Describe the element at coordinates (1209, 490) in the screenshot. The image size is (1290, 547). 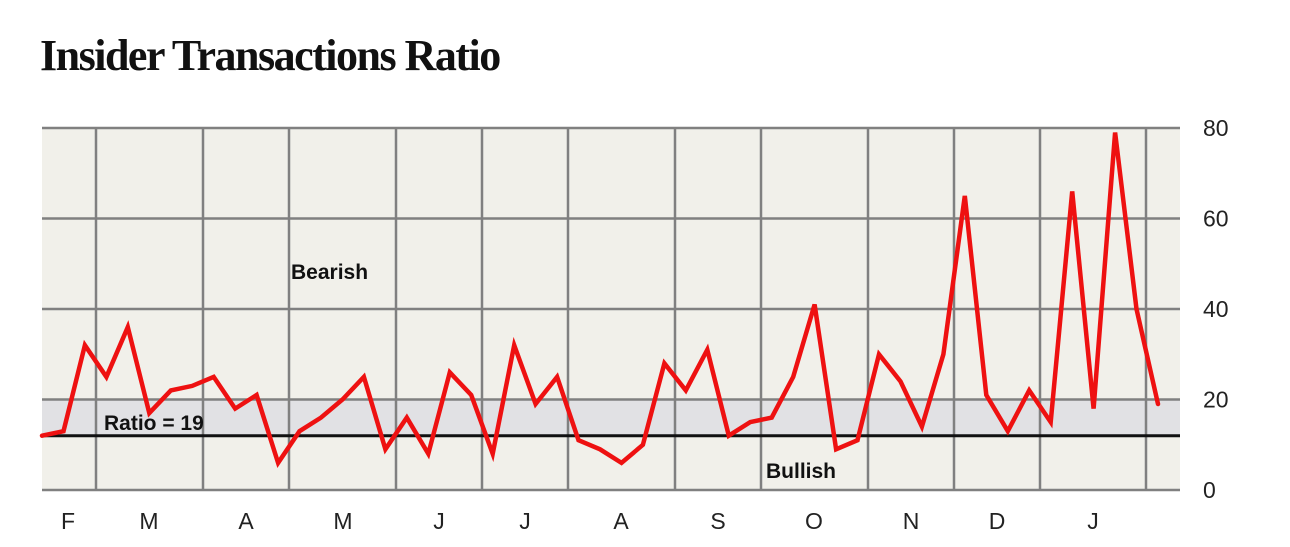
I see `y-tick-label: 0` at that location.